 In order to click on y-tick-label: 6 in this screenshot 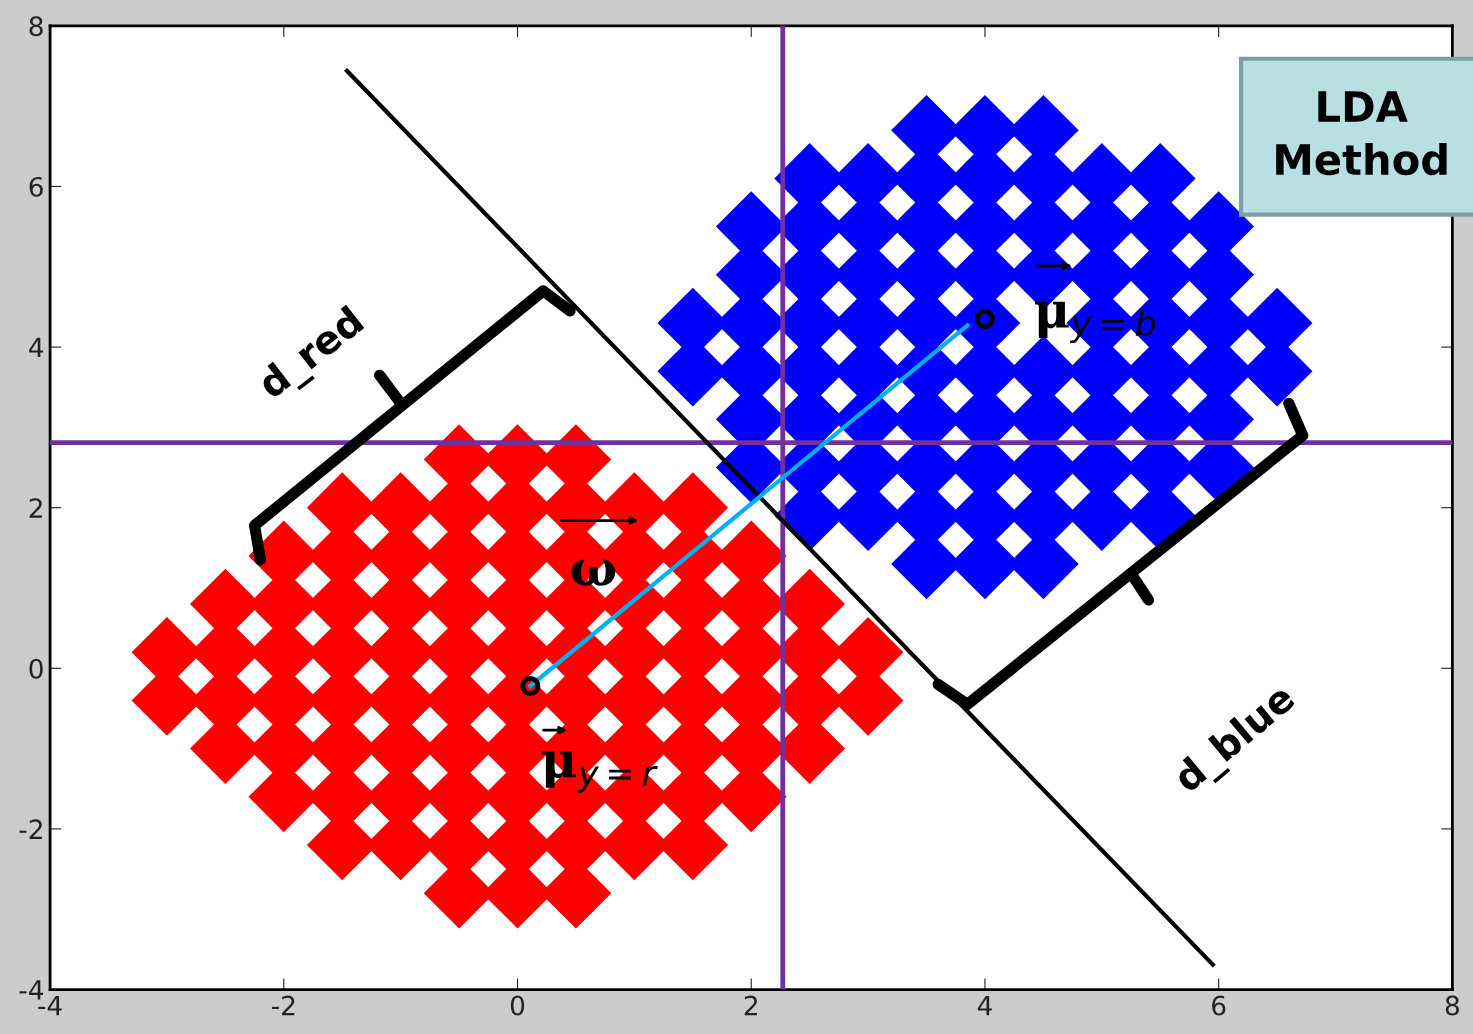, I will do `click(36, 186)`.